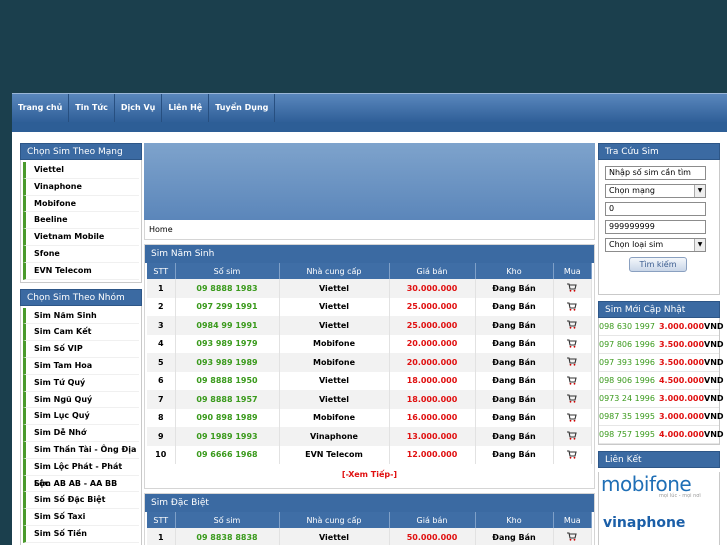 The width and height of the screenshot is (727, 545). Describe the element at coordinates (81, 433) in the screenshot. I see `group-item: Sim Dễ Nhớ` at that location.